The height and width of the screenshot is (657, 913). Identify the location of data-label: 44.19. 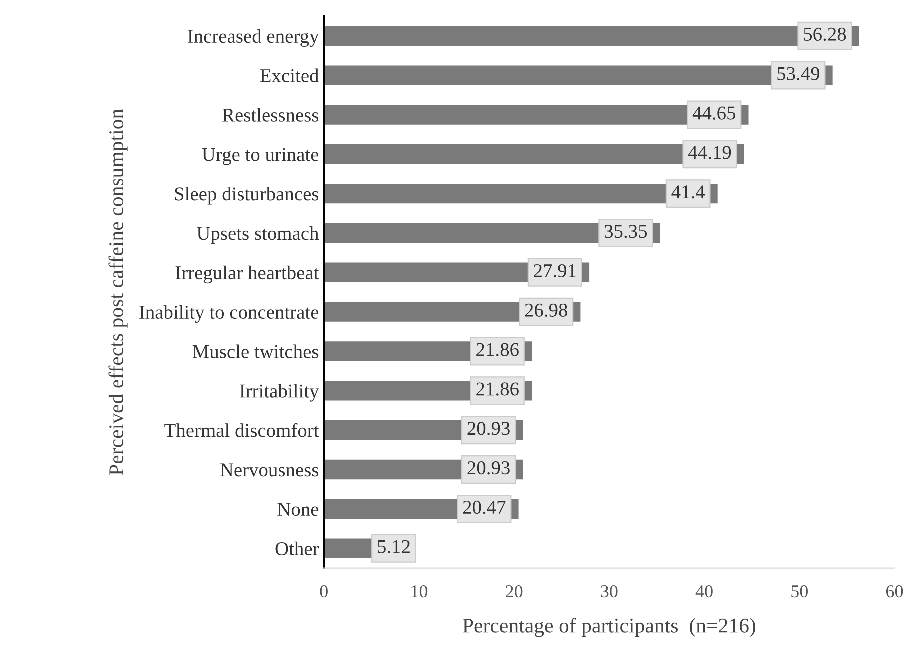
(710, 153).